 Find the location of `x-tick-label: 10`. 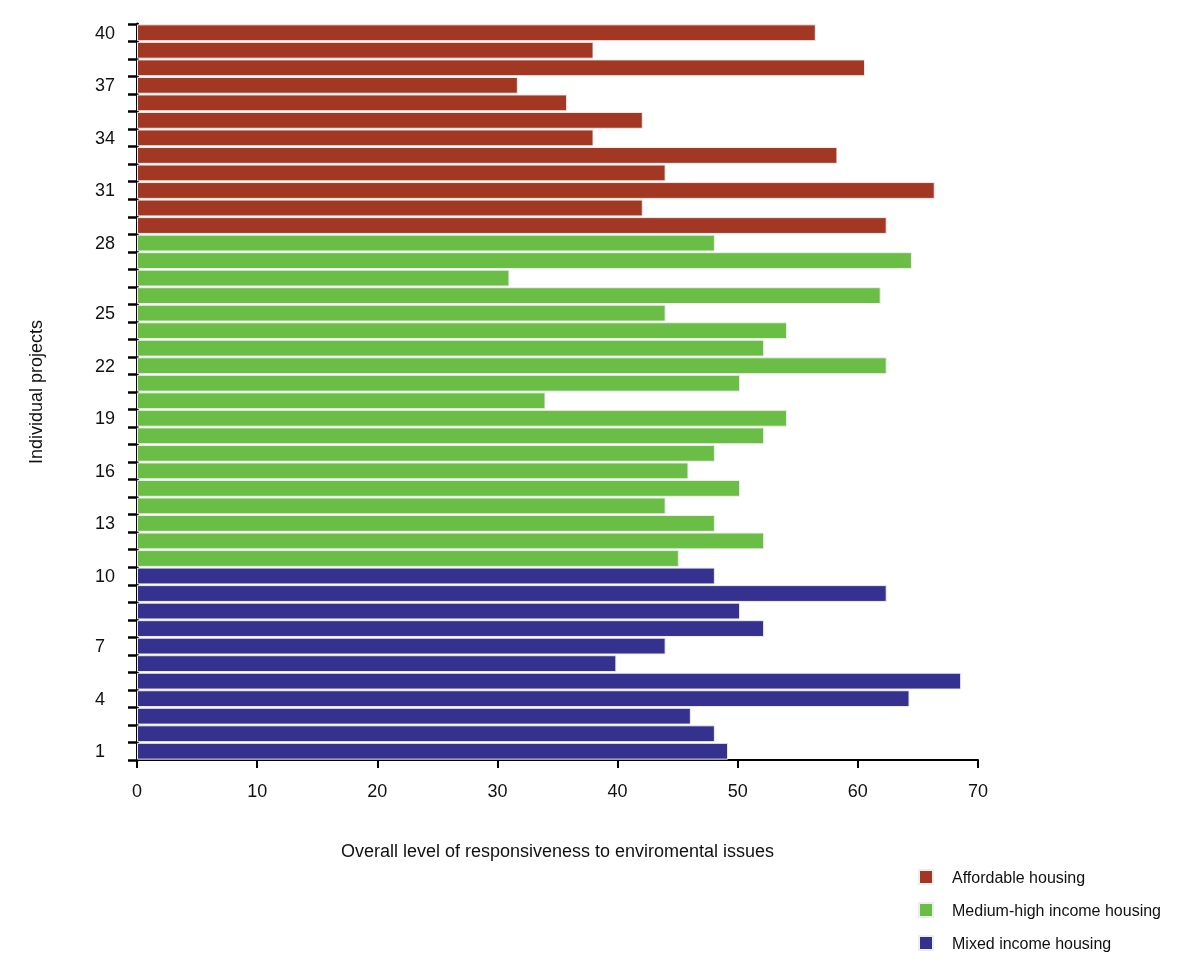

x-tick-label: 10 is located at coordinates (257, 791).